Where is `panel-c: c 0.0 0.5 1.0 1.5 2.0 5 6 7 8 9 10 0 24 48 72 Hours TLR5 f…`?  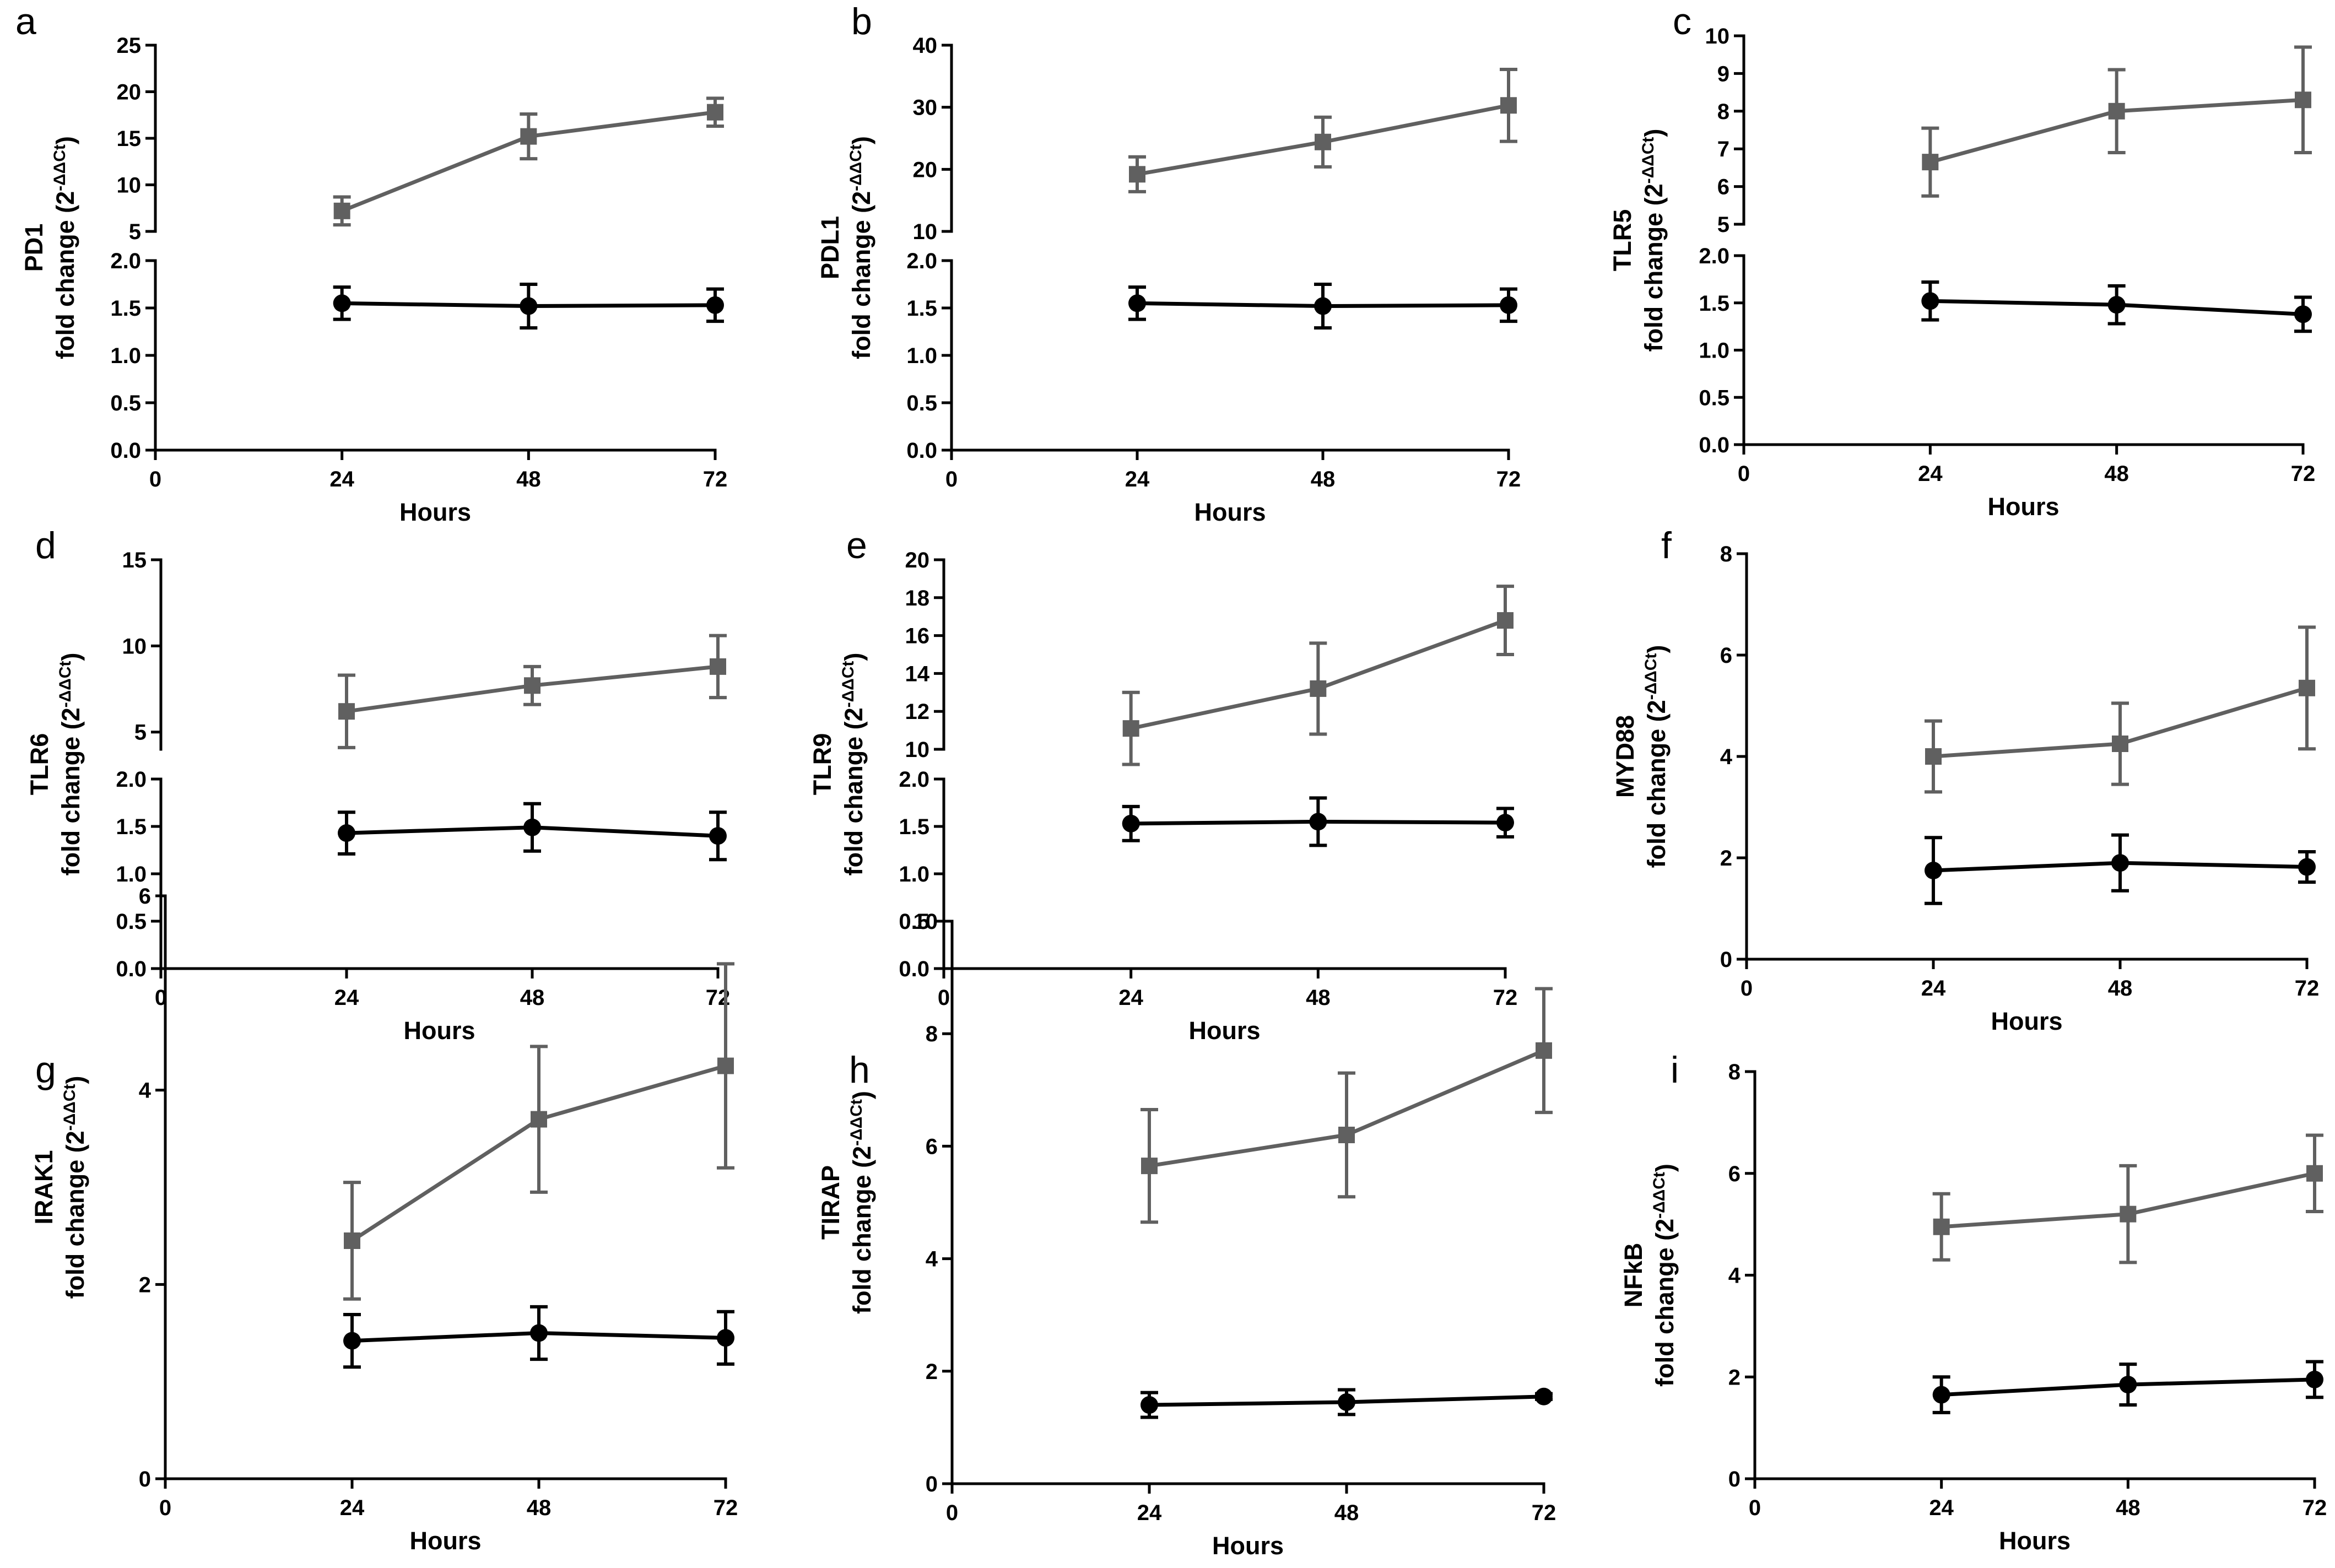 panel-c: c 0.0 0.5 1.0 1.5 2.0 5 6 7 8 9 10 0 24 48 72 Hours TLR5 f… is located at coordinates (1961, 261).